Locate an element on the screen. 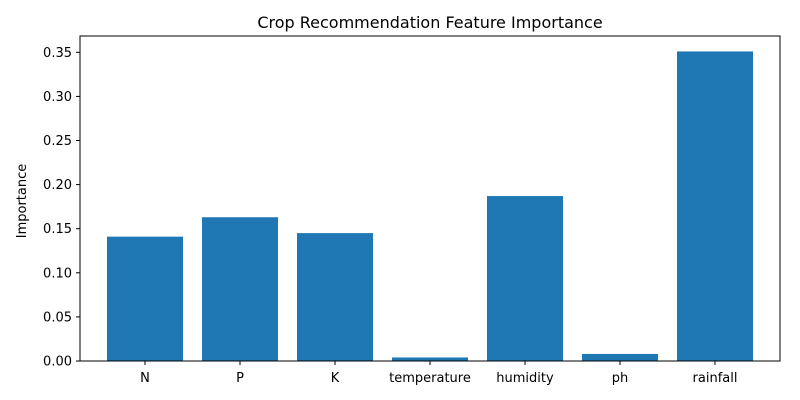  y-tick-label: 0.10 is located at coordinates (57, 273).